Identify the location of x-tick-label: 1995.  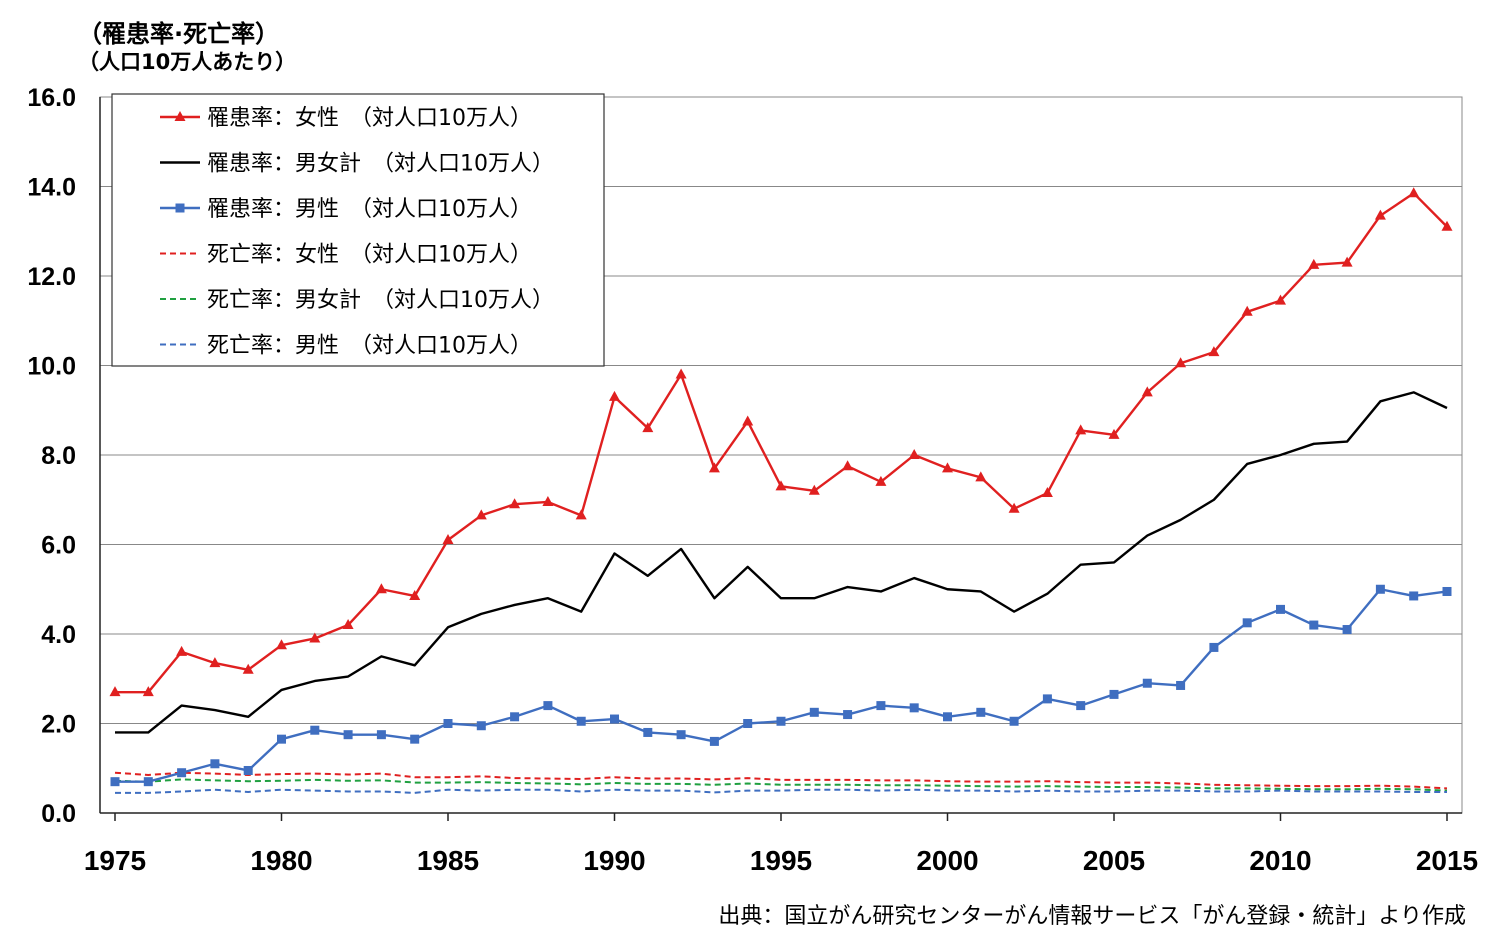
(781, 860).